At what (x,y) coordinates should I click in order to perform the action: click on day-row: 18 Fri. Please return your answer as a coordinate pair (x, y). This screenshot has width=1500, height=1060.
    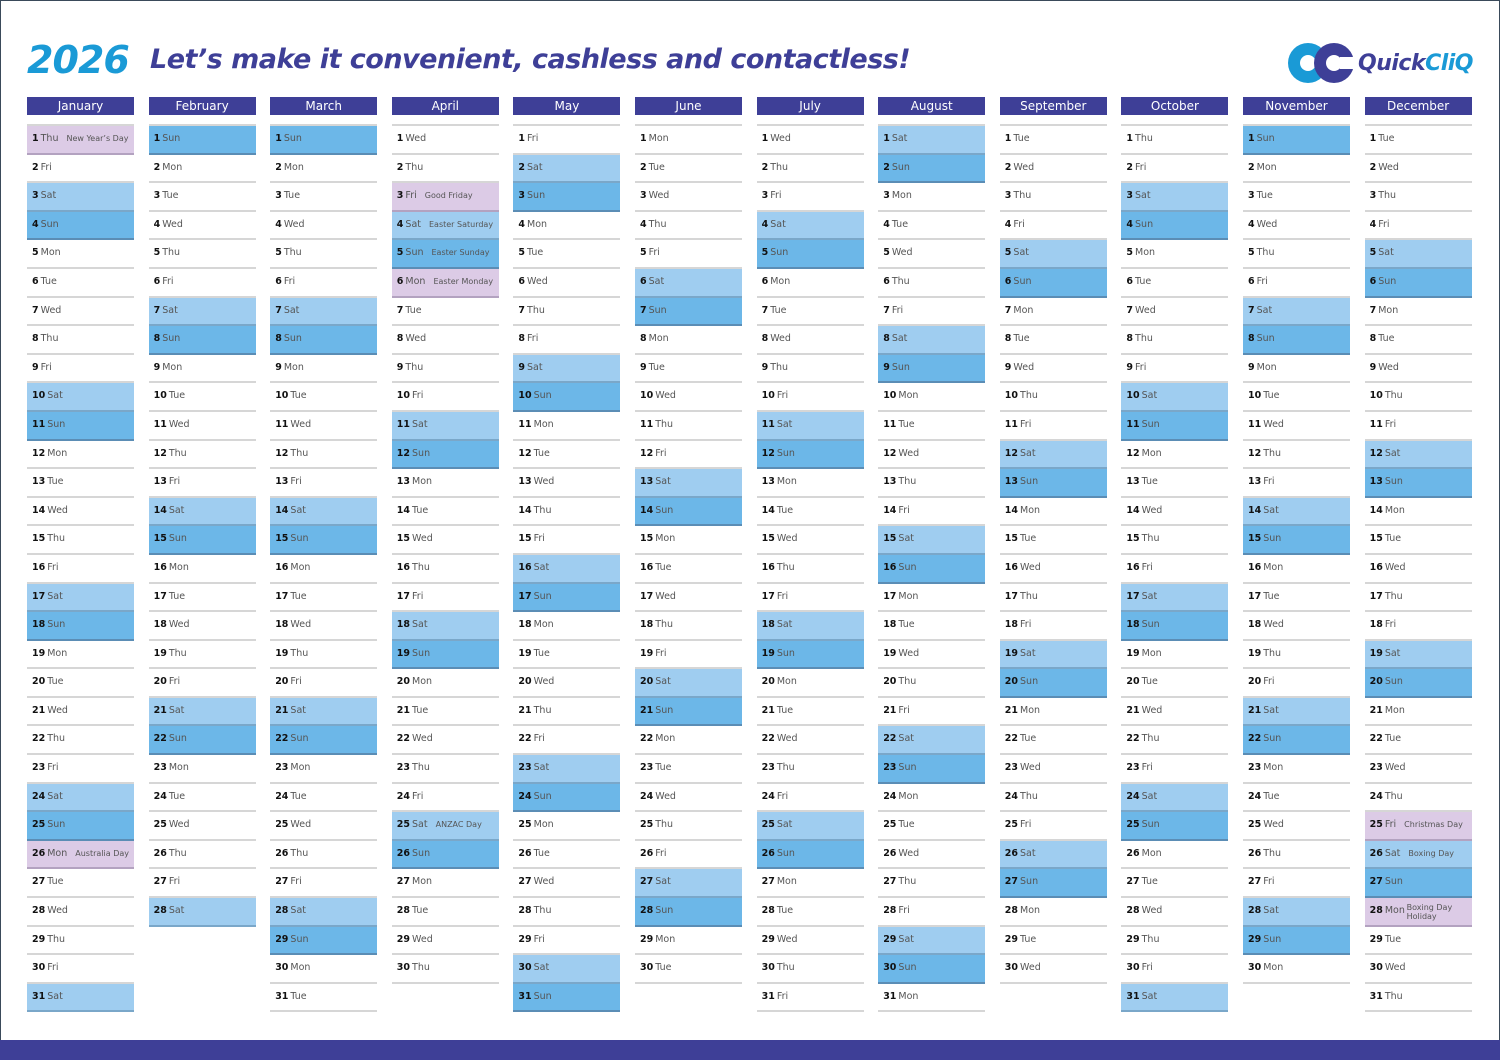
    Looking at the image, I should click on (1418, 626).